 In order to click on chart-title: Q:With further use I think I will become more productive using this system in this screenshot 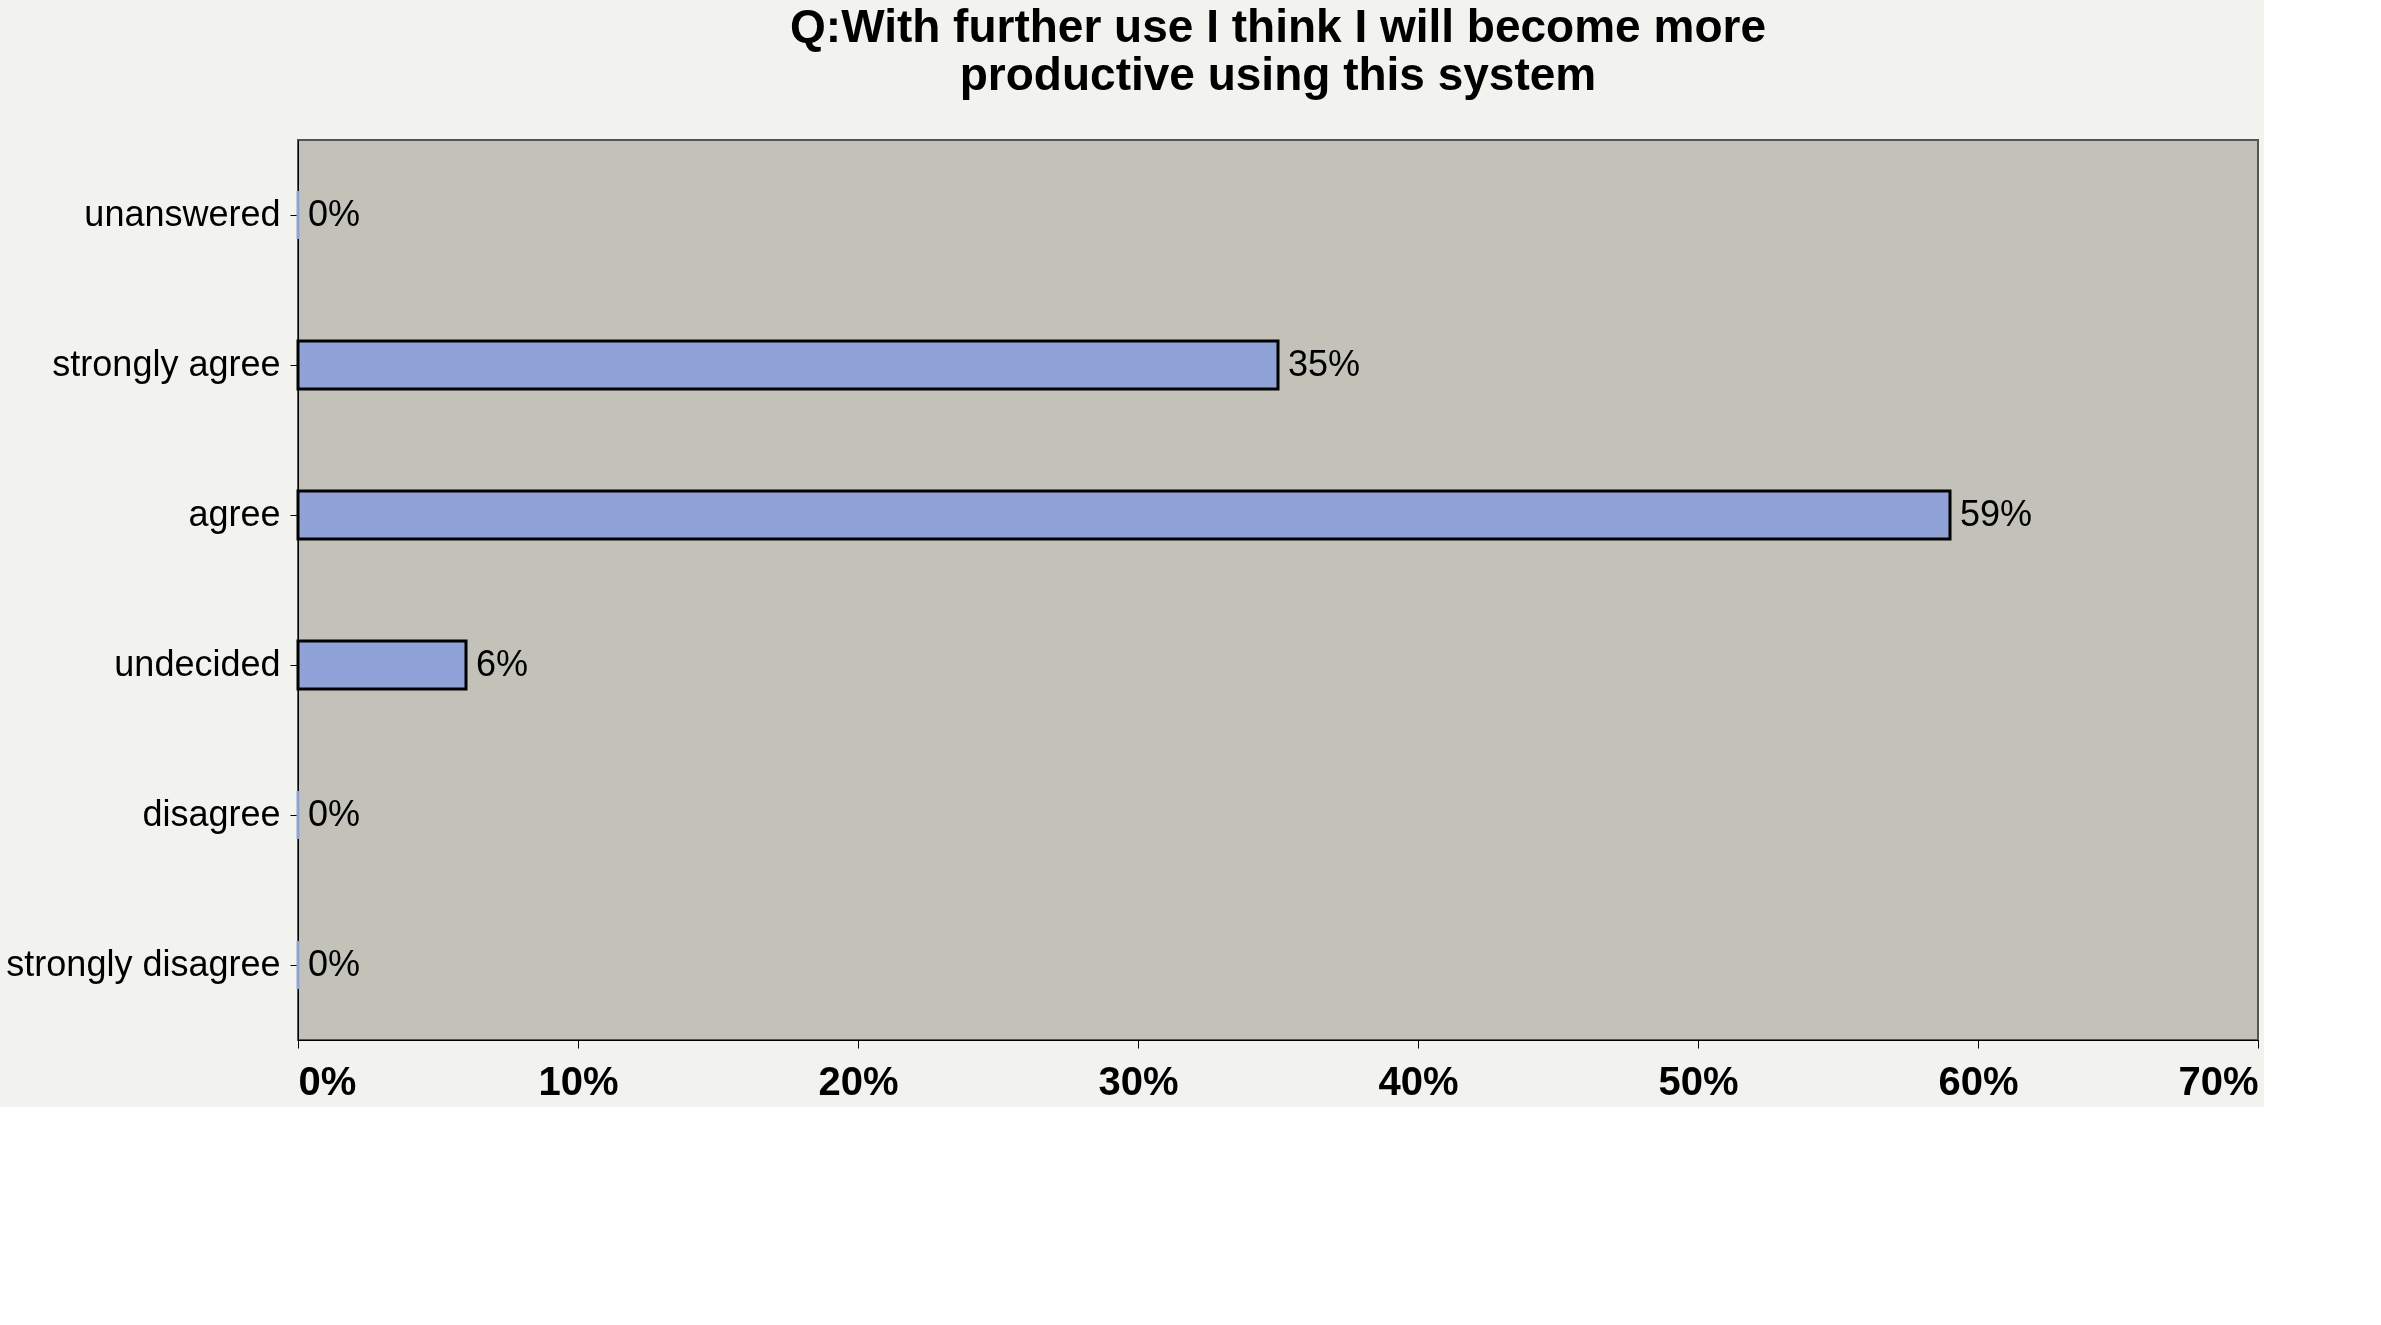, I will do `click(1278, 50)`.